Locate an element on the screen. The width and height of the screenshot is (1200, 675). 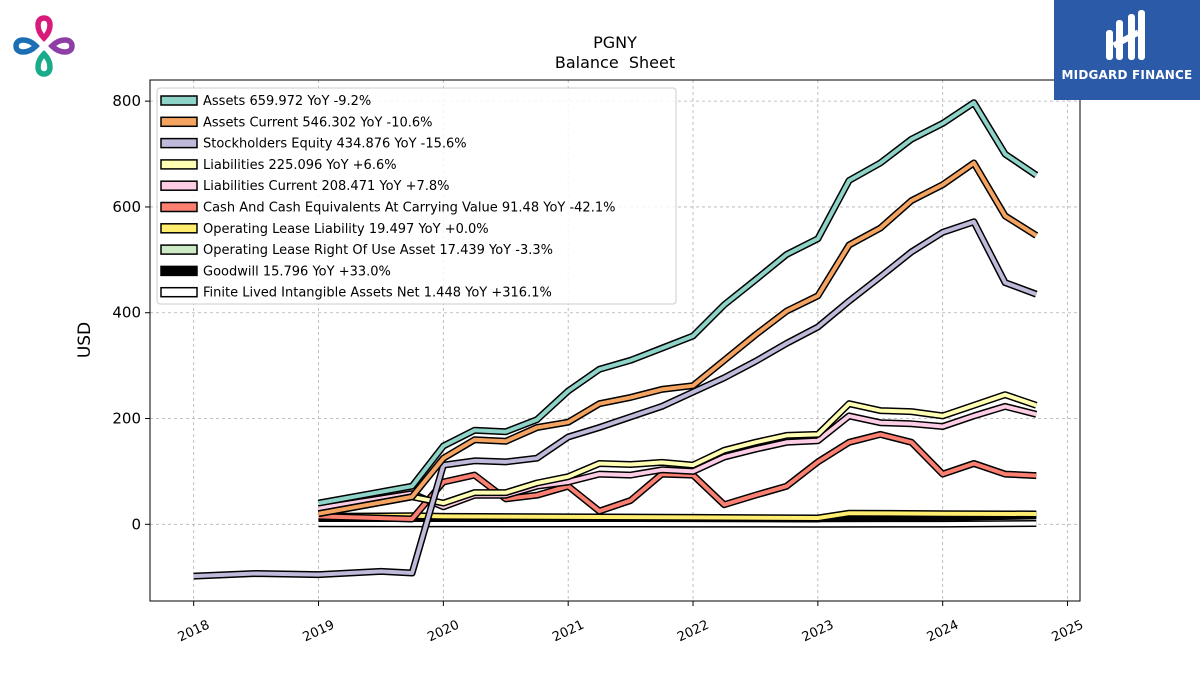
x-tick-label: 2020 is located at coordinates (443, 632).